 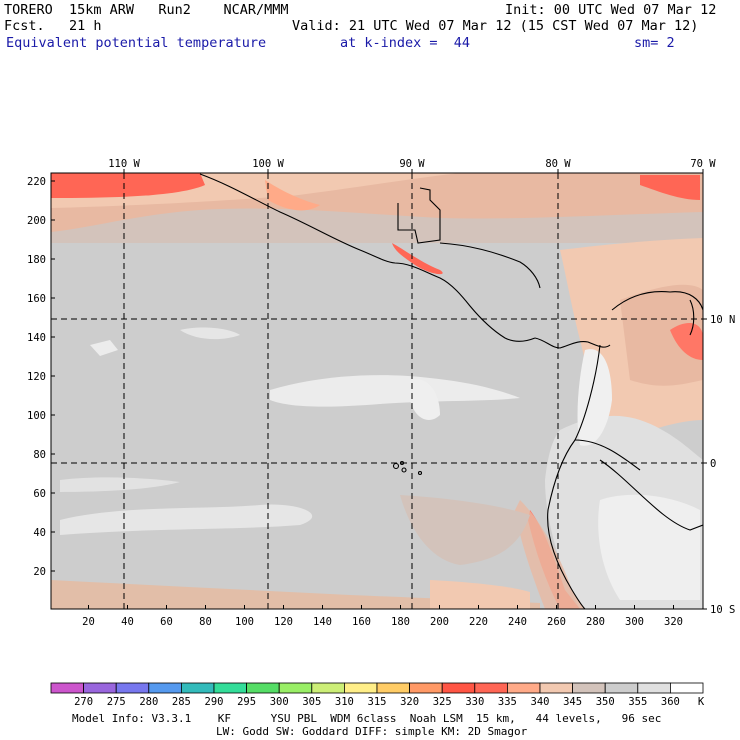 I want to click on x-tick-label: 80, so click(x=205, y=622).